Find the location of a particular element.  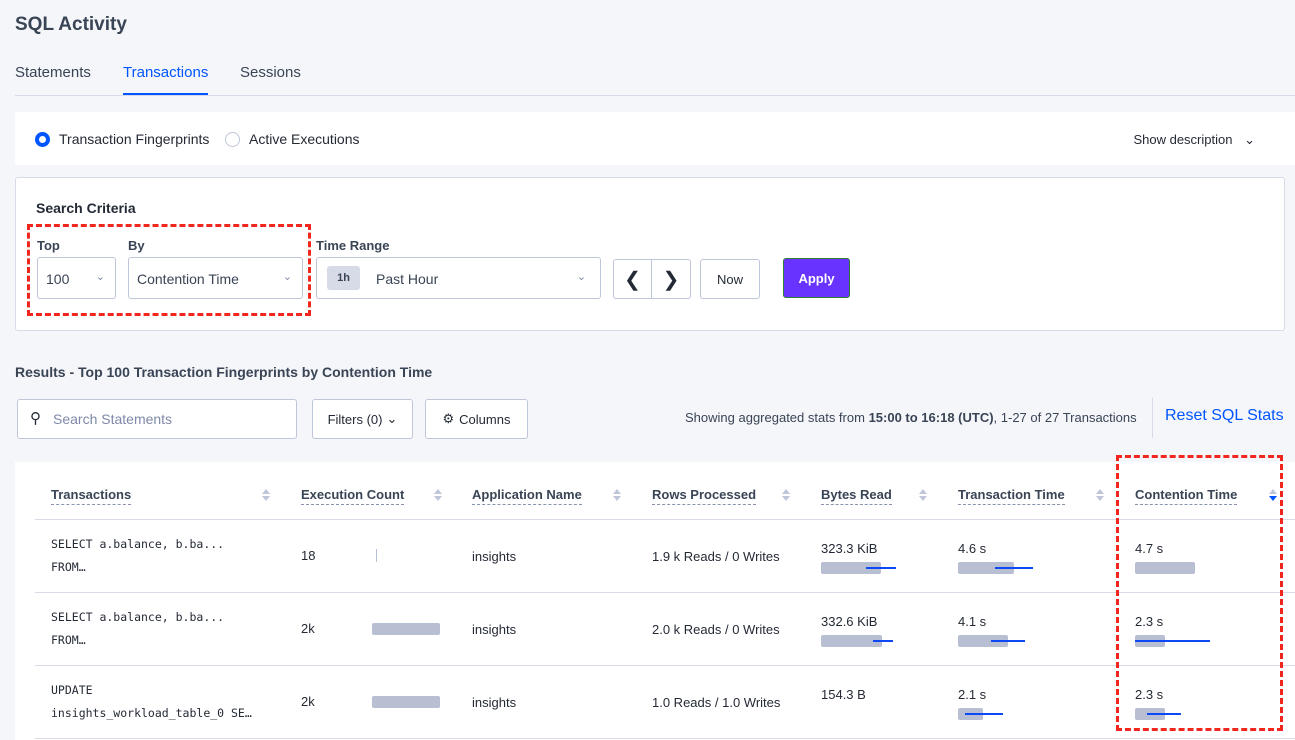

column-header-execution-count: Execution Count is located at coordinates (353, 496).